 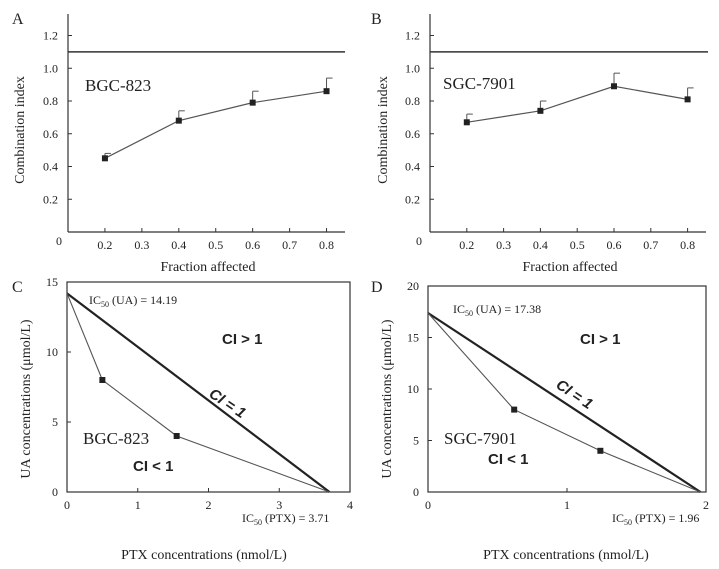 What do you see at coordinates (574, 394) in the screenshot?
I see `panel-d-ci-equal: CI = 1` at bounding box center [574, 394].